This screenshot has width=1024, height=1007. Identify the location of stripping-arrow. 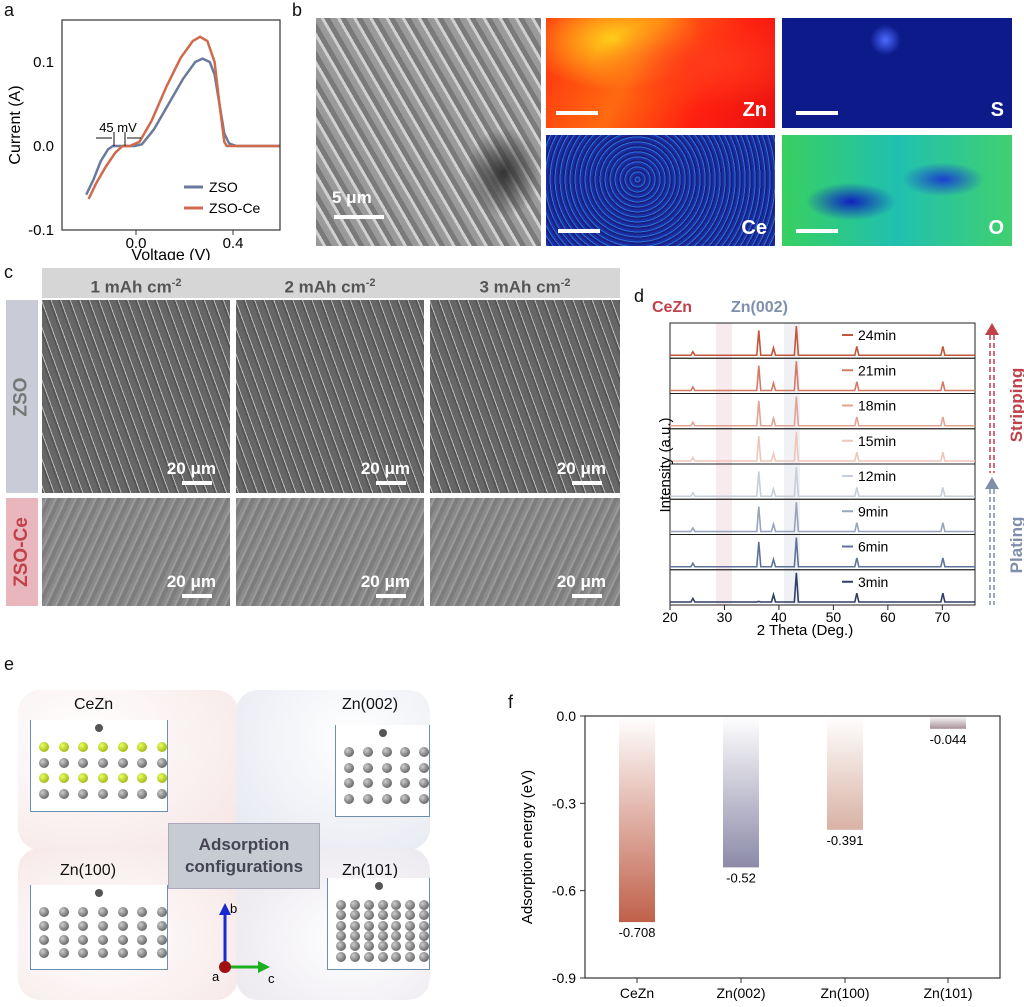
(992, 398).